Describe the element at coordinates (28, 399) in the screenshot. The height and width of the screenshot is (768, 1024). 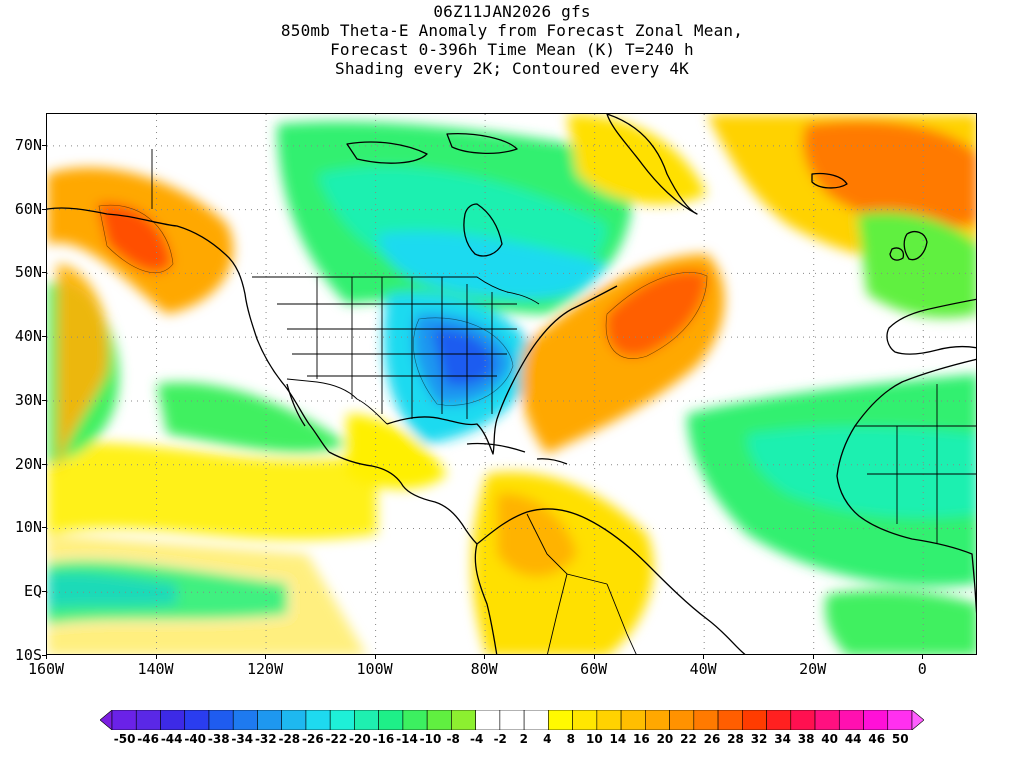
I see `lat-label: 30N` at that location.